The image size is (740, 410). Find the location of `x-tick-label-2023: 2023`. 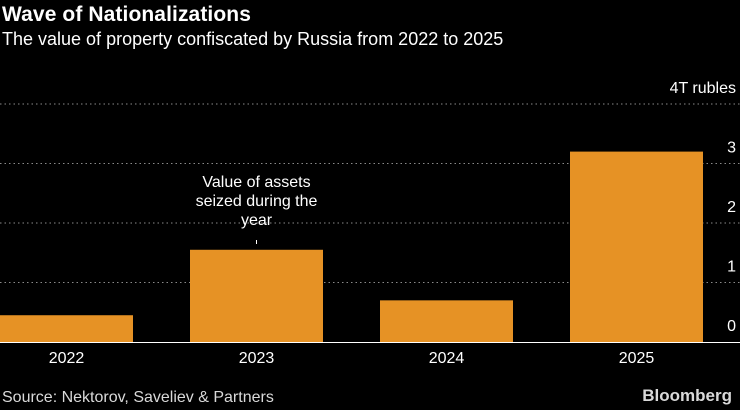

x-tick-label-2023: 2023 is located at coordinates (257, 358).